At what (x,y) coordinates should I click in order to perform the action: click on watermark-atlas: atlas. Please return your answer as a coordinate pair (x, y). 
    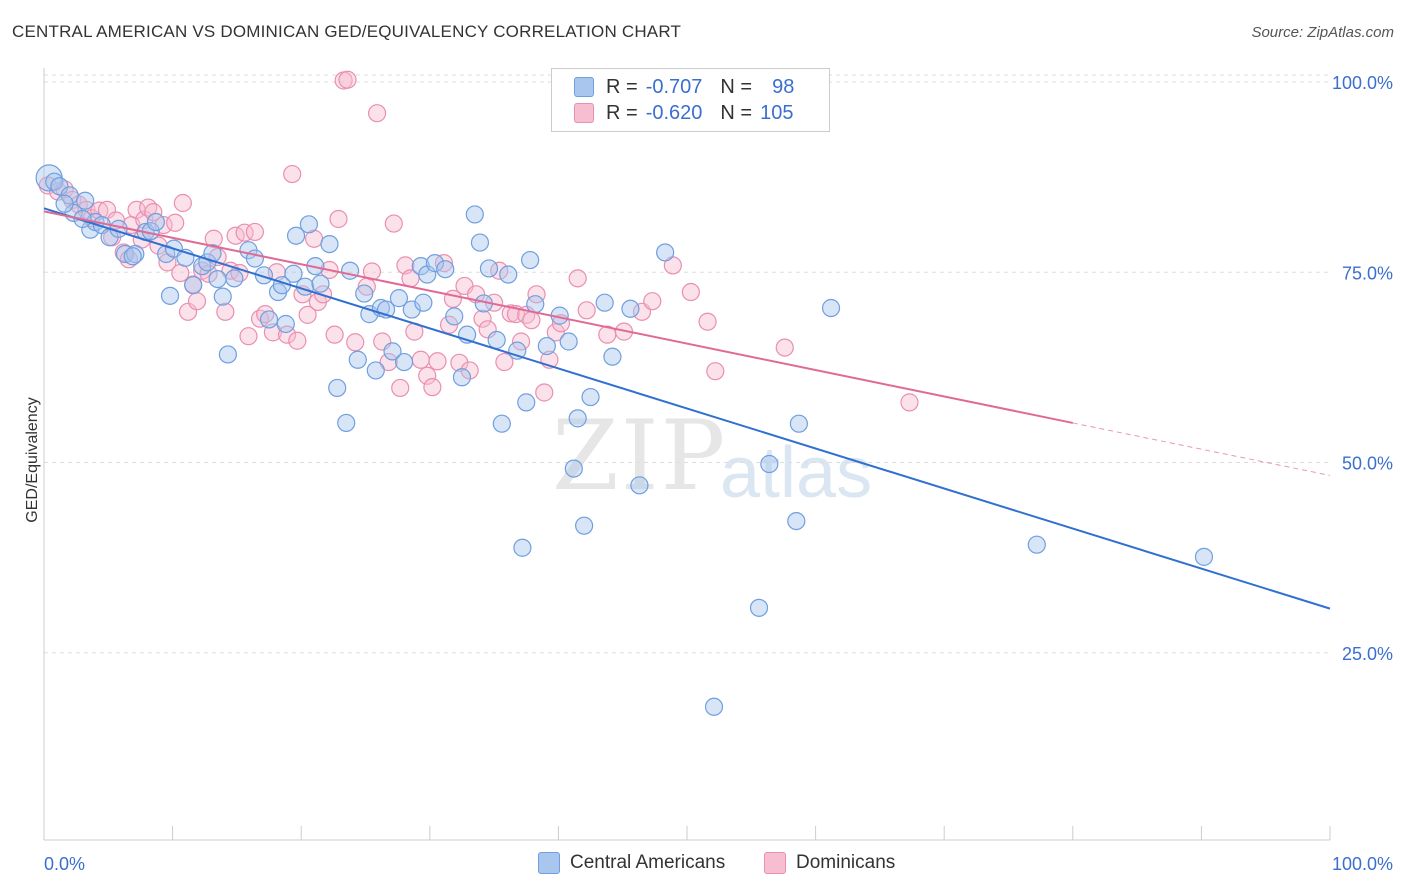
    Looking at the image, I should click on (796, 473).